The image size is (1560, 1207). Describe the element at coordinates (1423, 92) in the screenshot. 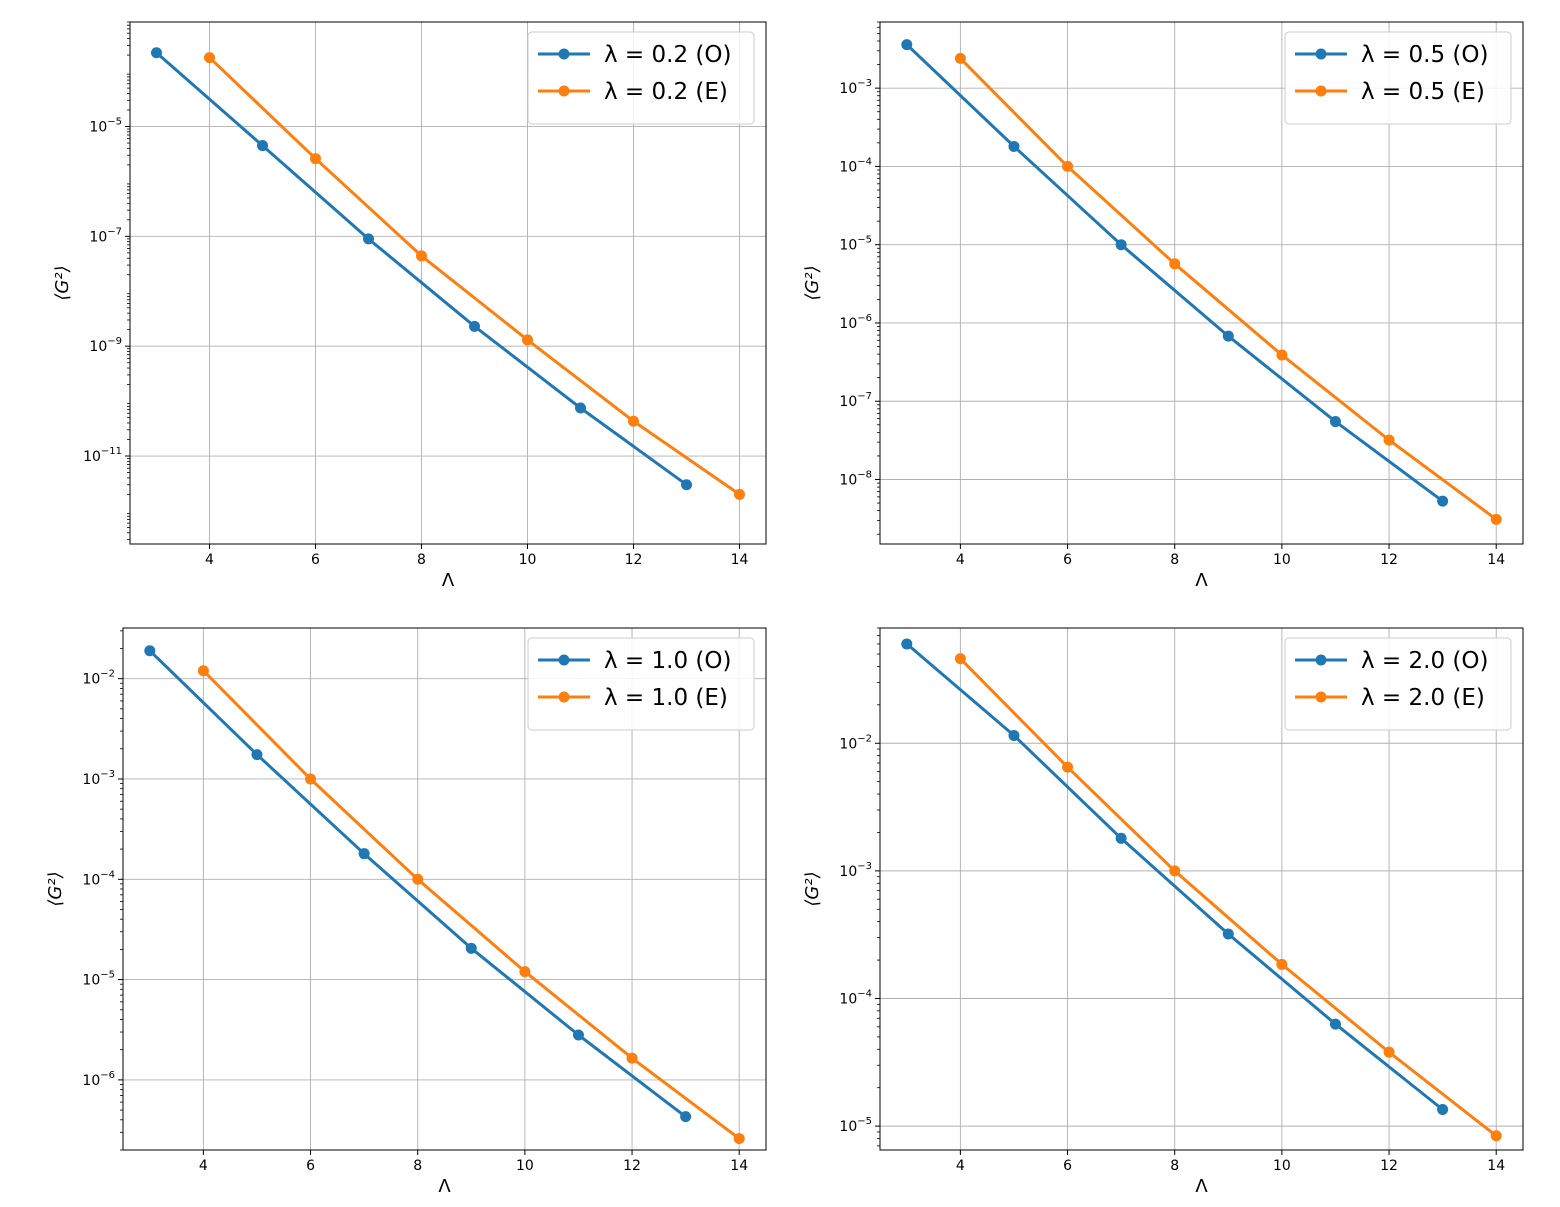

I see `legend-entry-label: λ = 0.5 (E)` at that location.